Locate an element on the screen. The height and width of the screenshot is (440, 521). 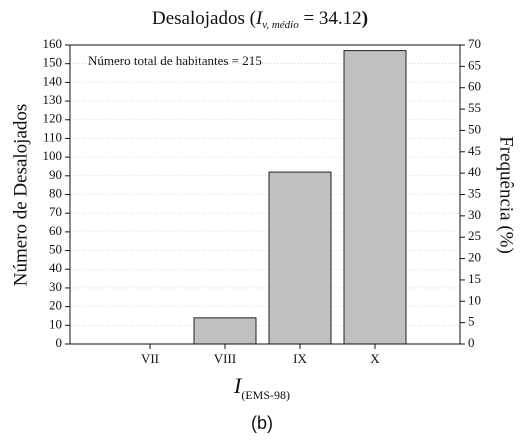
title-part: ) is located at coordinates (365, 18).